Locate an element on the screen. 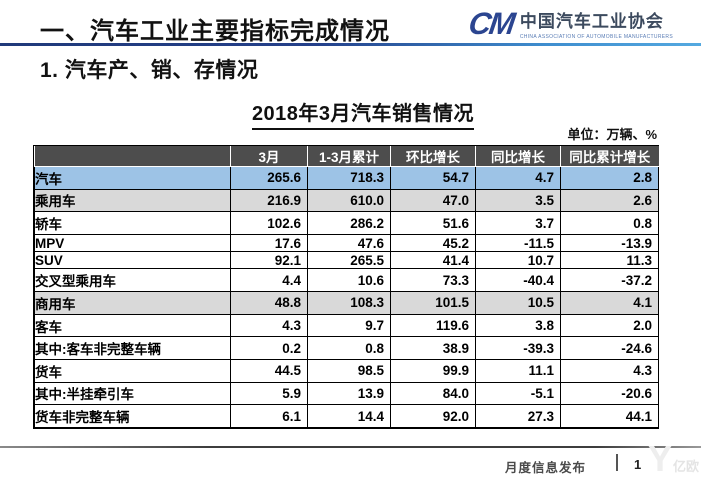 Image resolution: width=701 pixels, height=481 pixels. row-label: MPV is located at coordinates (132, 243).